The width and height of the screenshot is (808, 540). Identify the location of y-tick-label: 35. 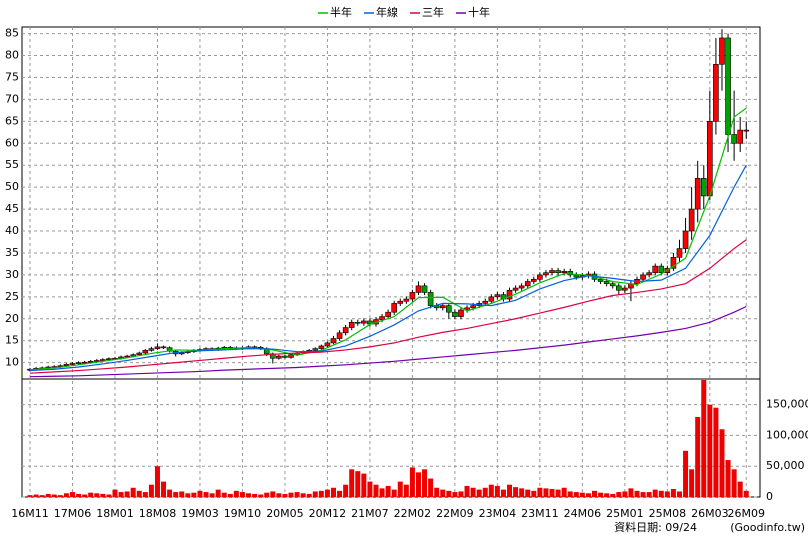
(12, 252).